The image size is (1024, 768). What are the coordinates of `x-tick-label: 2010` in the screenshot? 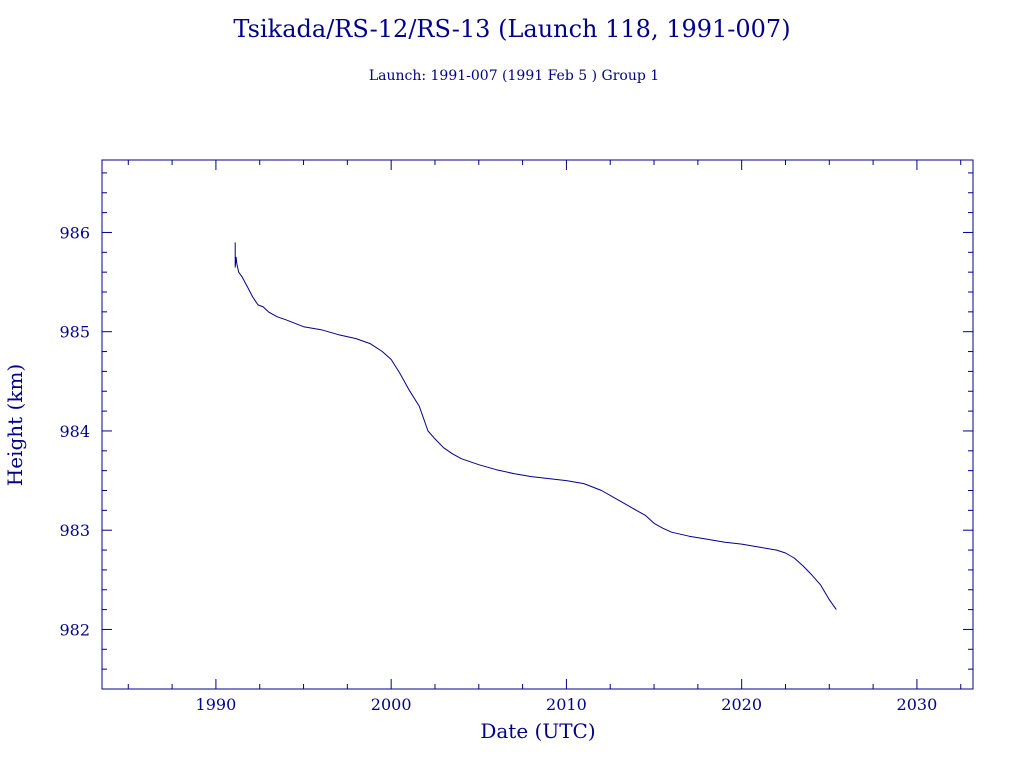 It's located at (566, 704).